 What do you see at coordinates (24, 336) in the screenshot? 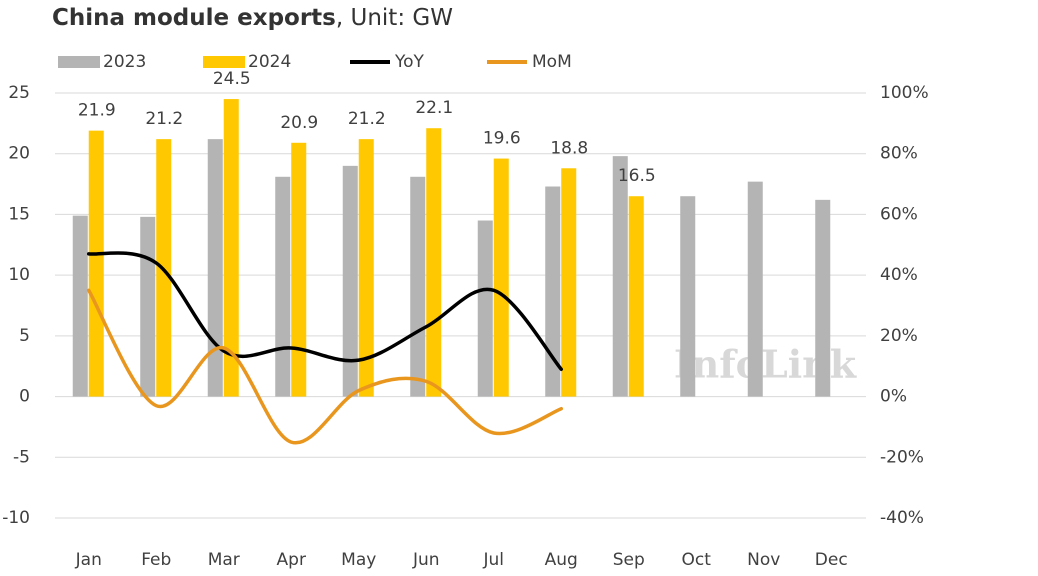
I see `y-tick-label: 5` at bounding box center [24, 336].